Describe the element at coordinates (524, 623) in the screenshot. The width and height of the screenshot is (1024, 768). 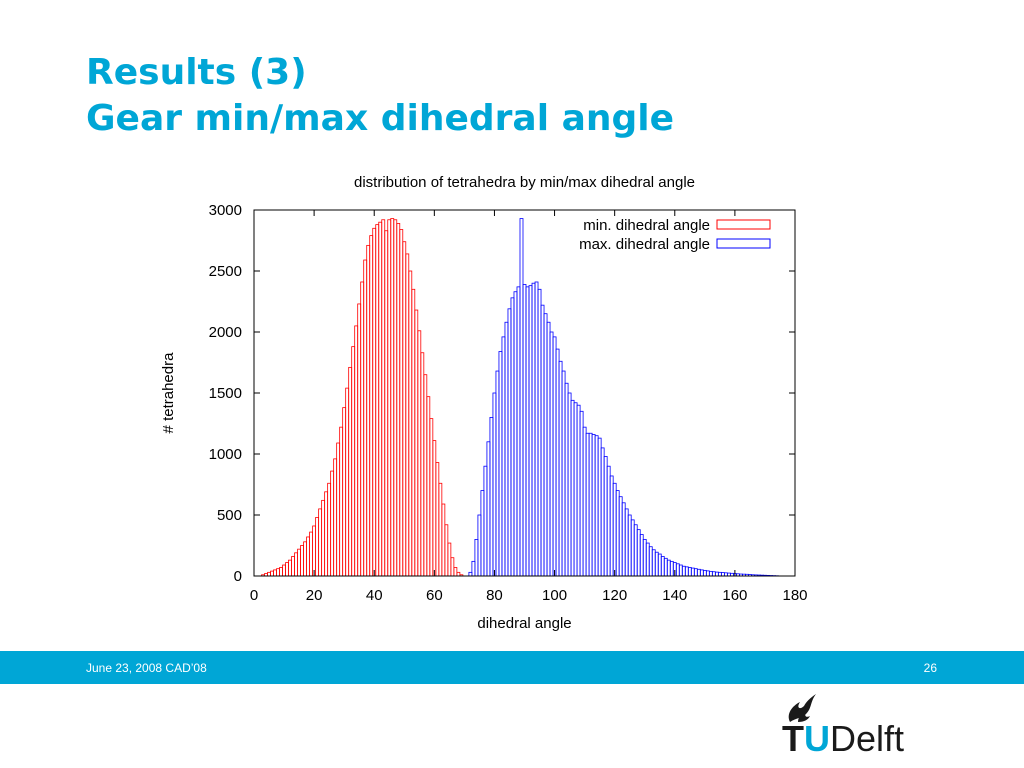
I see `x-axis-label: dihedral angle` at that location.